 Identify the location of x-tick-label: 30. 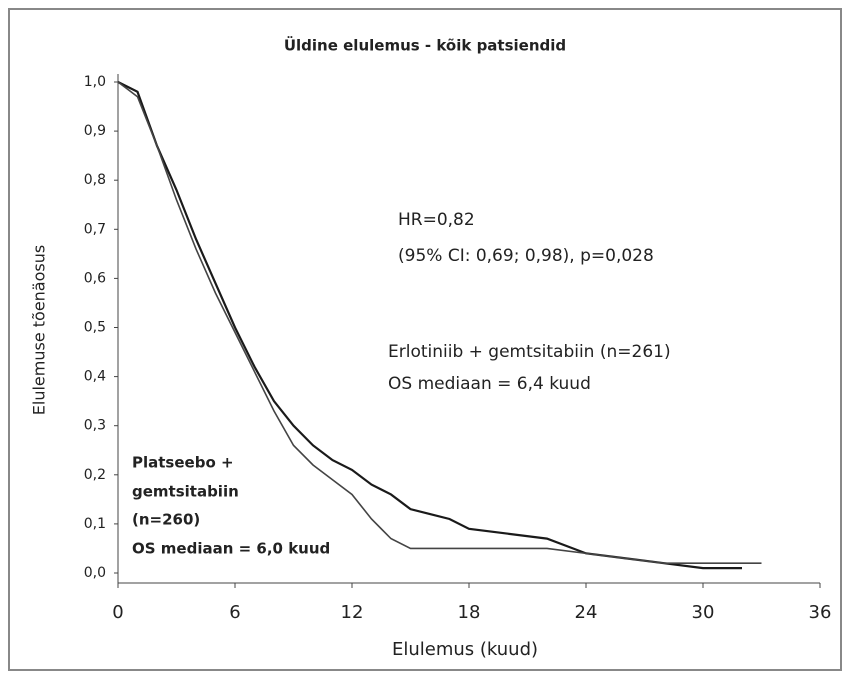
(703, 612).